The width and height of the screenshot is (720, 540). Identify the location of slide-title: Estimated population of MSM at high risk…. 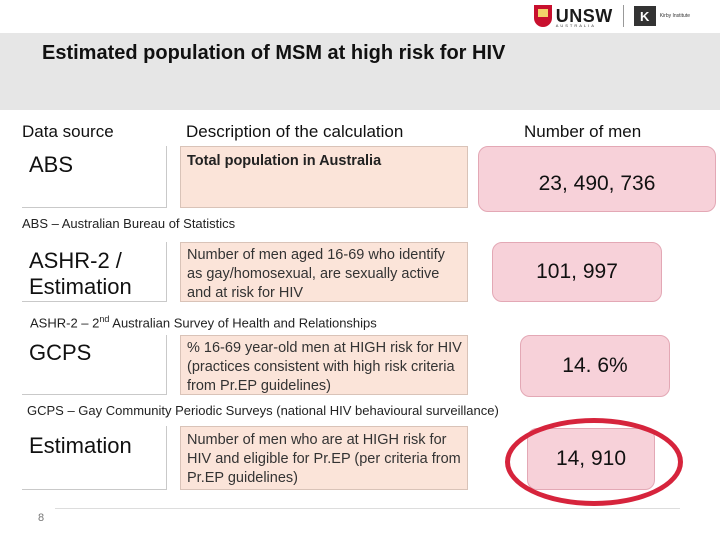
(274, 53).